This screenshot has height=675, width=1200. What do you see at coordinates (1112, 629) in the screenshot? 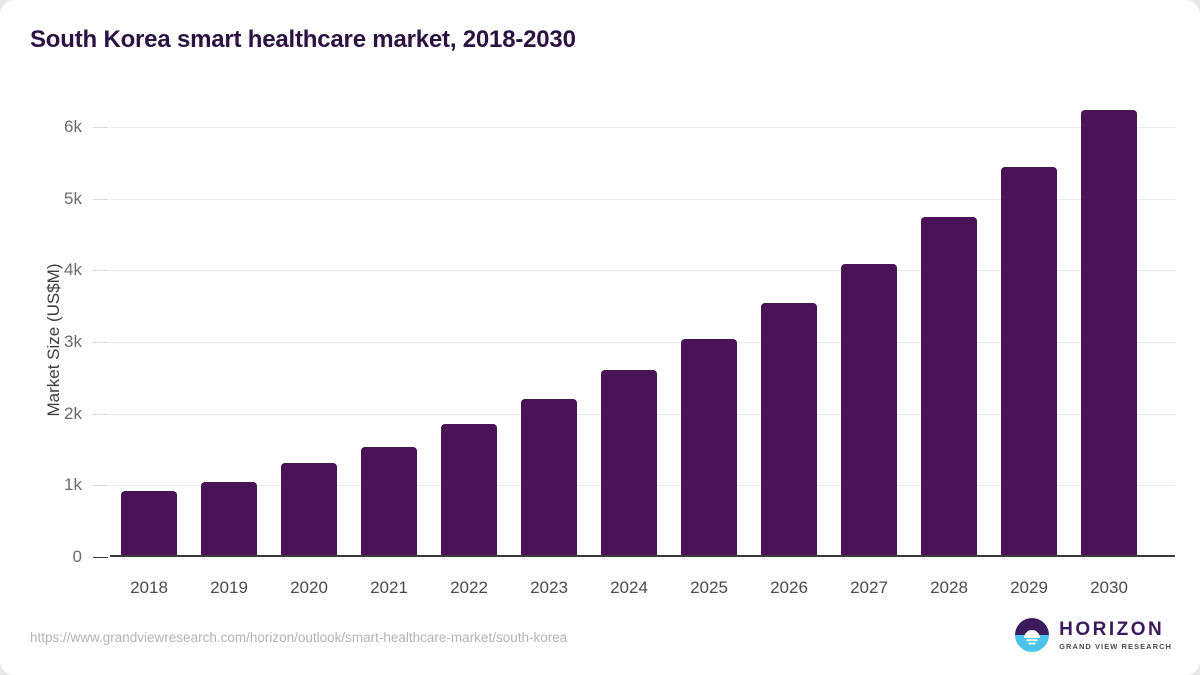
I see `brand-name: HORIZON` at bounding box center [1112, 629].